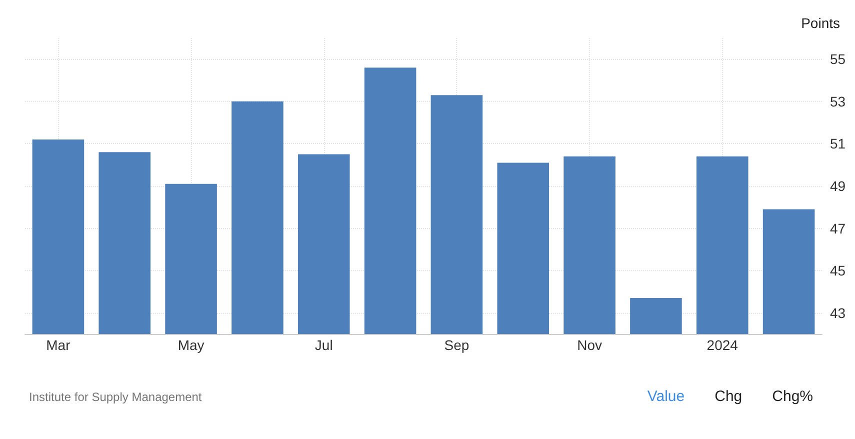  I want to click on text: Chg, so click(728, 396).